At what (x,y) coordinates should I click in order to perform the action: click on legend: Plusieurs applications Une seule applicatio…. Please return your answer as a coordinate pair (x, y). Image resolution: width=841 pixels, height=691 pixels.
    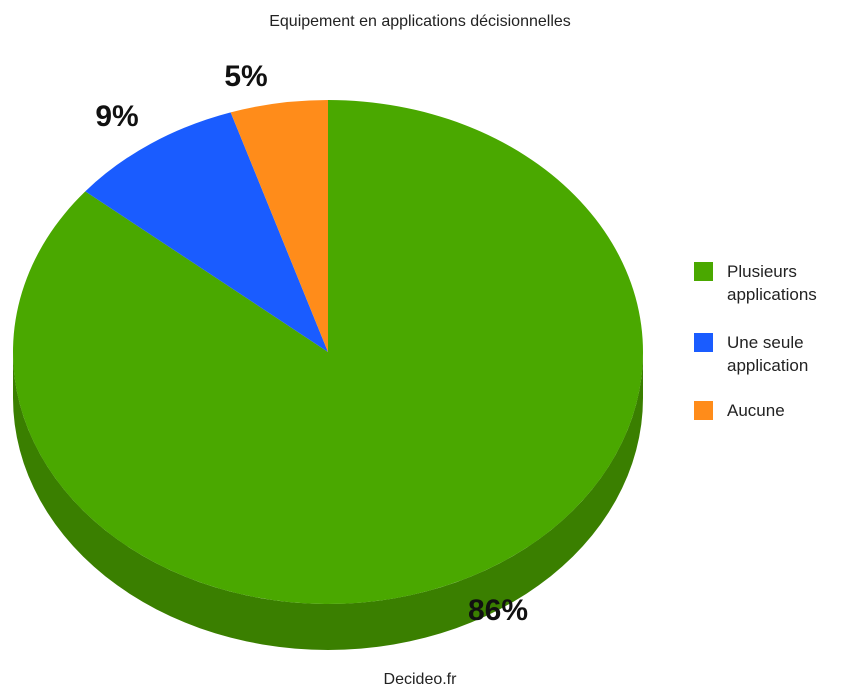
    Looking at the image, I should click on (755, 341).